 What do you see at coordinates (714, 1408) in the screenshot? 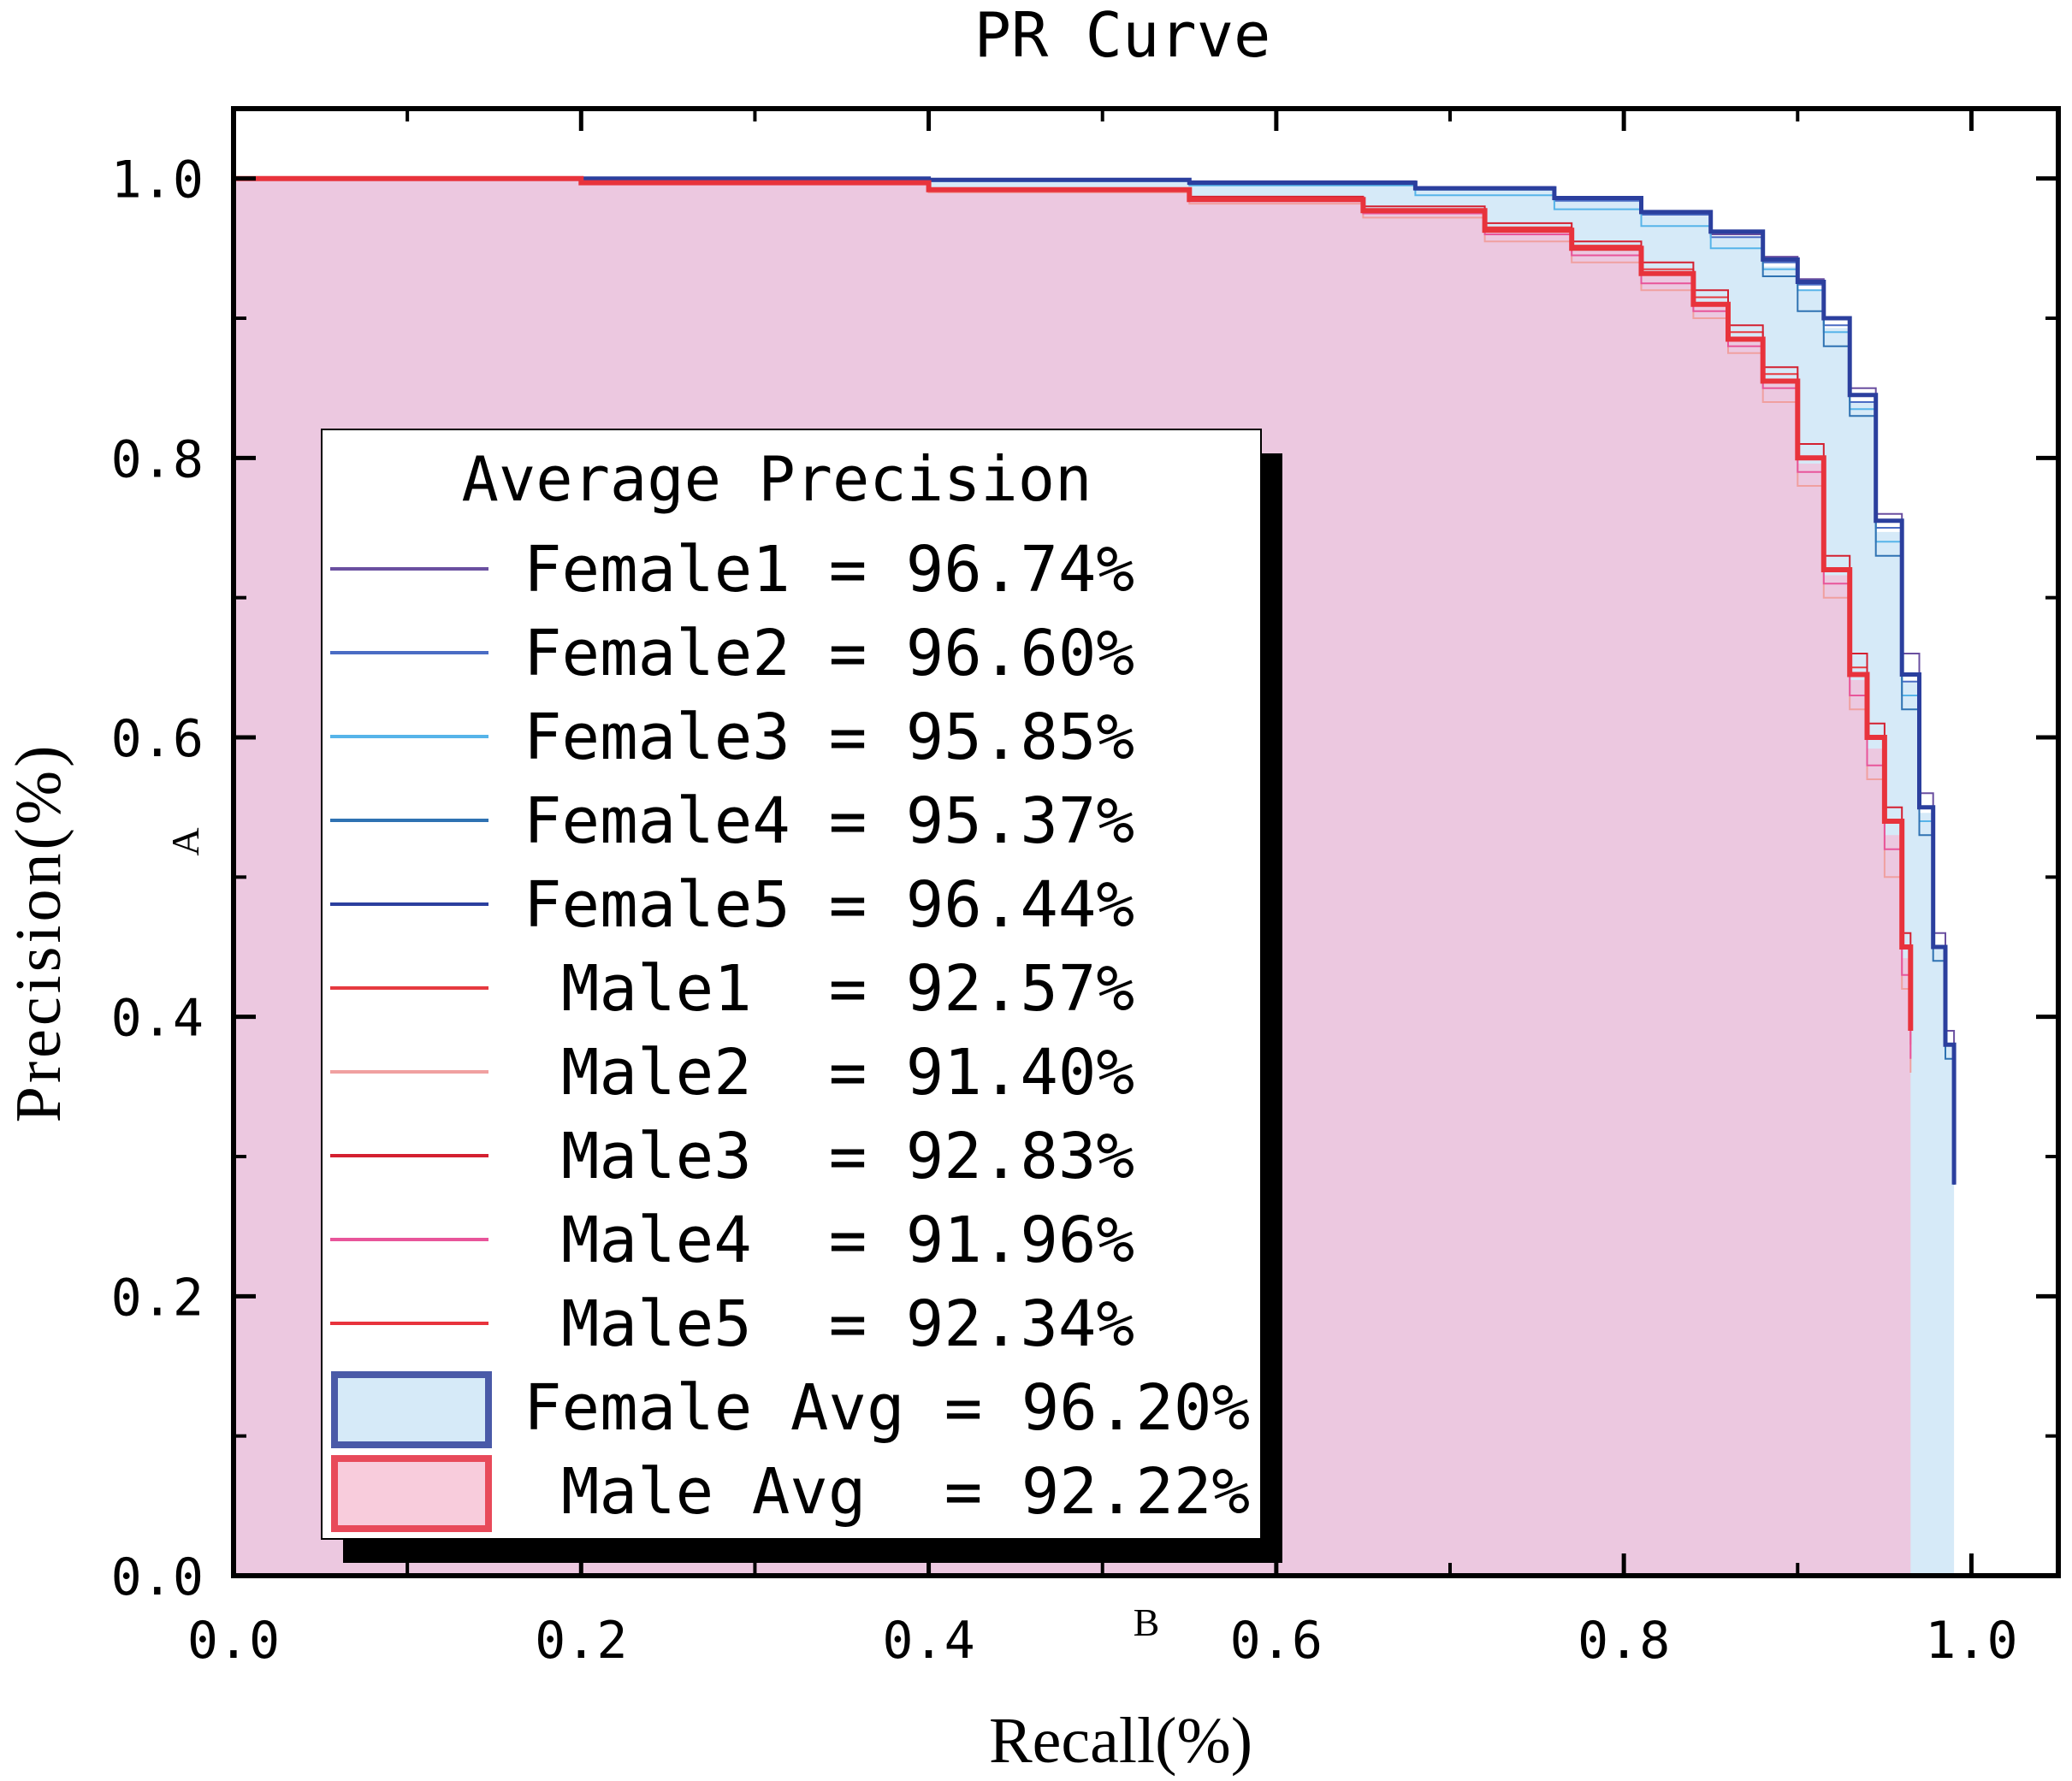
I see `legend-label-female-avg: Female Avg` at bounding box center [714, 1408].